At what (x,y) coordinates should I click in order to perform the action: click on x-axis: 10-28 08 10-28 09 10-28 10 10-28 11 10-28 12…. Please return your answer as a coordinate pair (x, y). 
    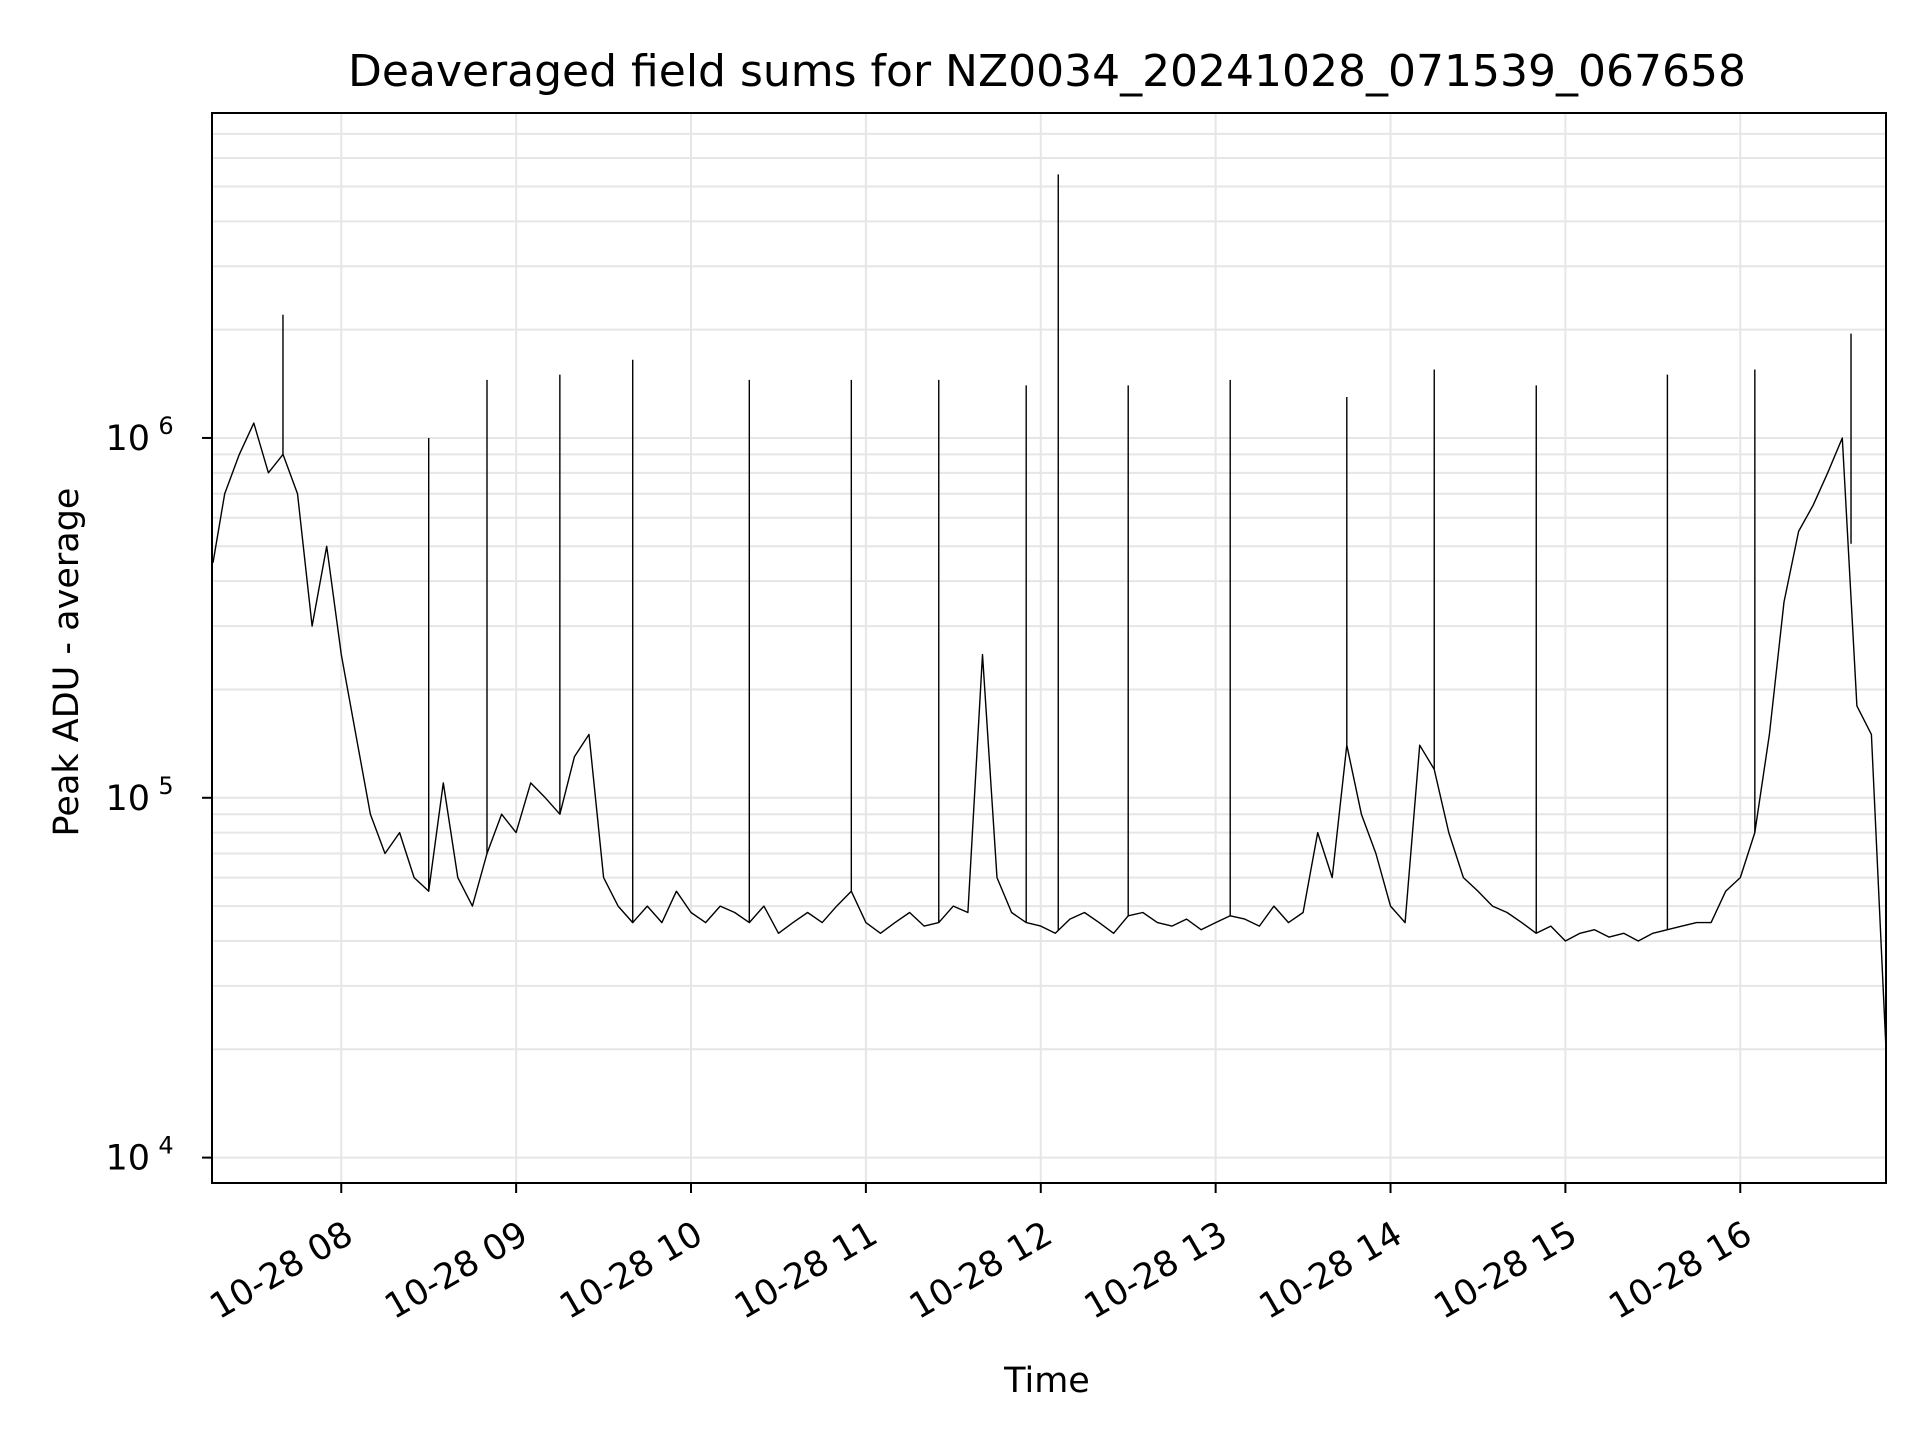
    Looking at the image, I should click on (981, 1255).